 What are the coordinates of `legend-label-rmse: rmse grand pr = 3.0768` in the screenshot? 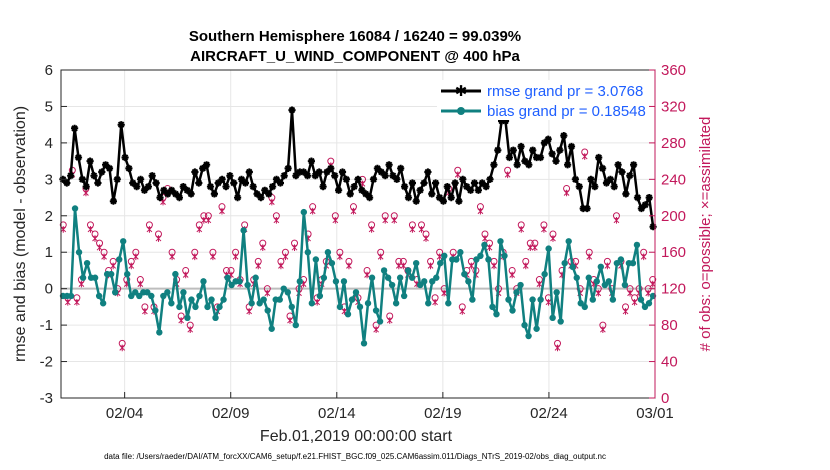 It's located at (565, 91).